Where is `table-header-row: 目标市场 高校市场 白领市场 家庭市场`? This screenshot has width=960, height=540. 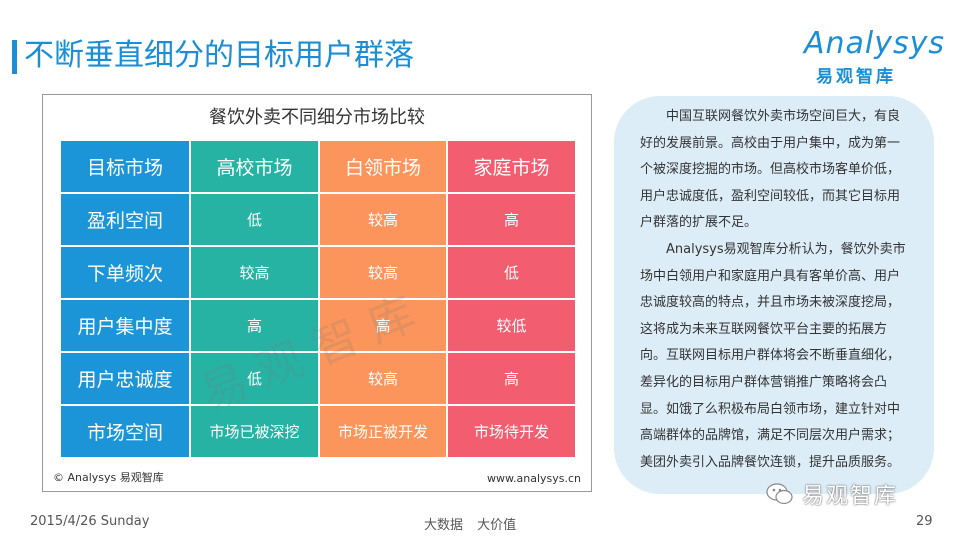 table-header-row: 目标市场 高校市场 白领市场 家庭市场 is located at coordinates (318, 166).